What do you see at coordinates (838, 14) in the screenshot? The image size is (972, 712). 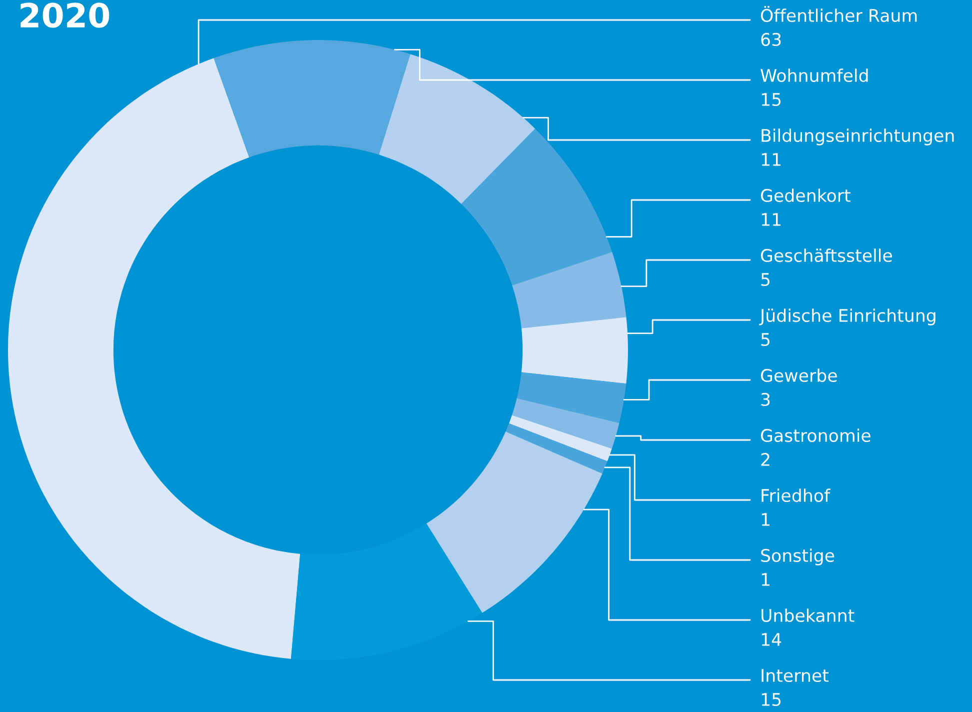 I see `slice-label: Öffentlicher Raum` at bounding box center [838, 14].